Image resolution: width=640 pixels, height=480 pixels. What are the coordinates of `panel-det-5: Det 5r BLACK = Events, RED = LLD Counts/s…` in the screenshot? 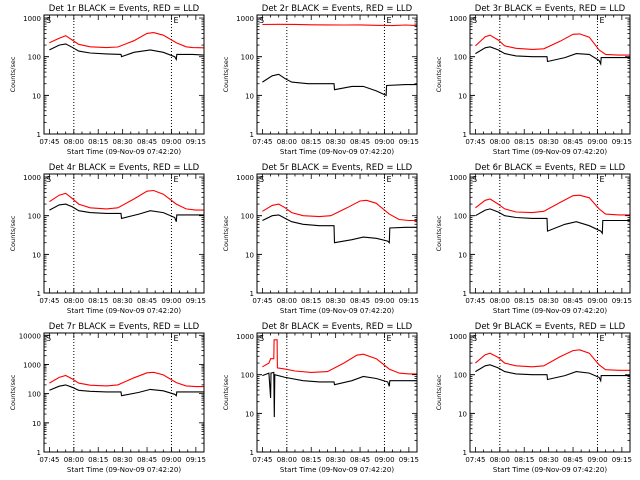 It's located at (320, 239).